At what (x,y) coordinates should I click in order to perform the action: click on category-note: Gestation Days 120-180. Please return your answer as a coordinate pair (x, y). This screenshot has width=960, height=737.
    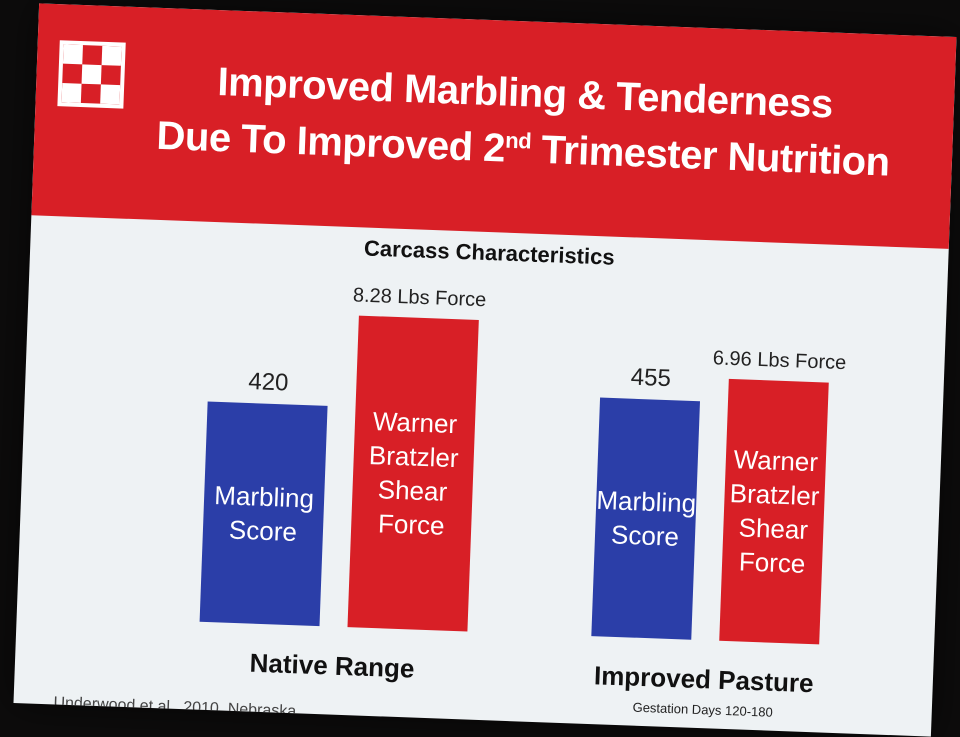
    Looking at the image, I should click on (702, 710).